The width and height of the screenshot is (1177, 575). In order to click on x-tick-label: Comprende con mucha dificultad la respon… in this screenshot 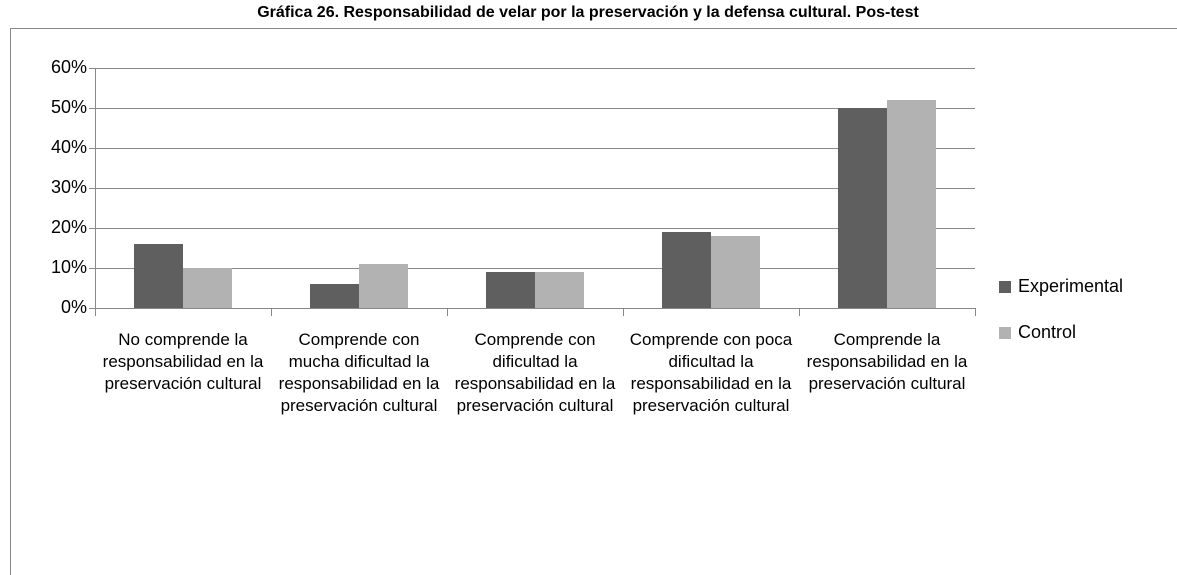, I will do `click(359, 372)`.